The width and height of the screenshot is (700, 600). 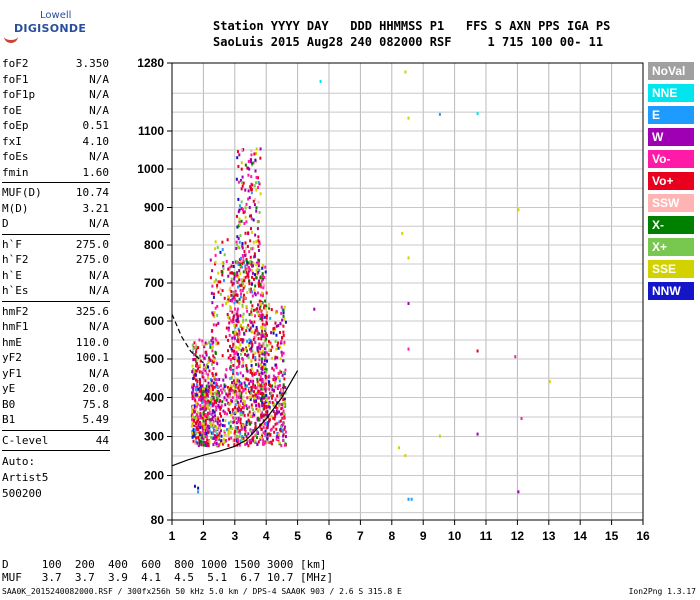 I want to click on x-tick-label: 7, so click(x=360, y=536).